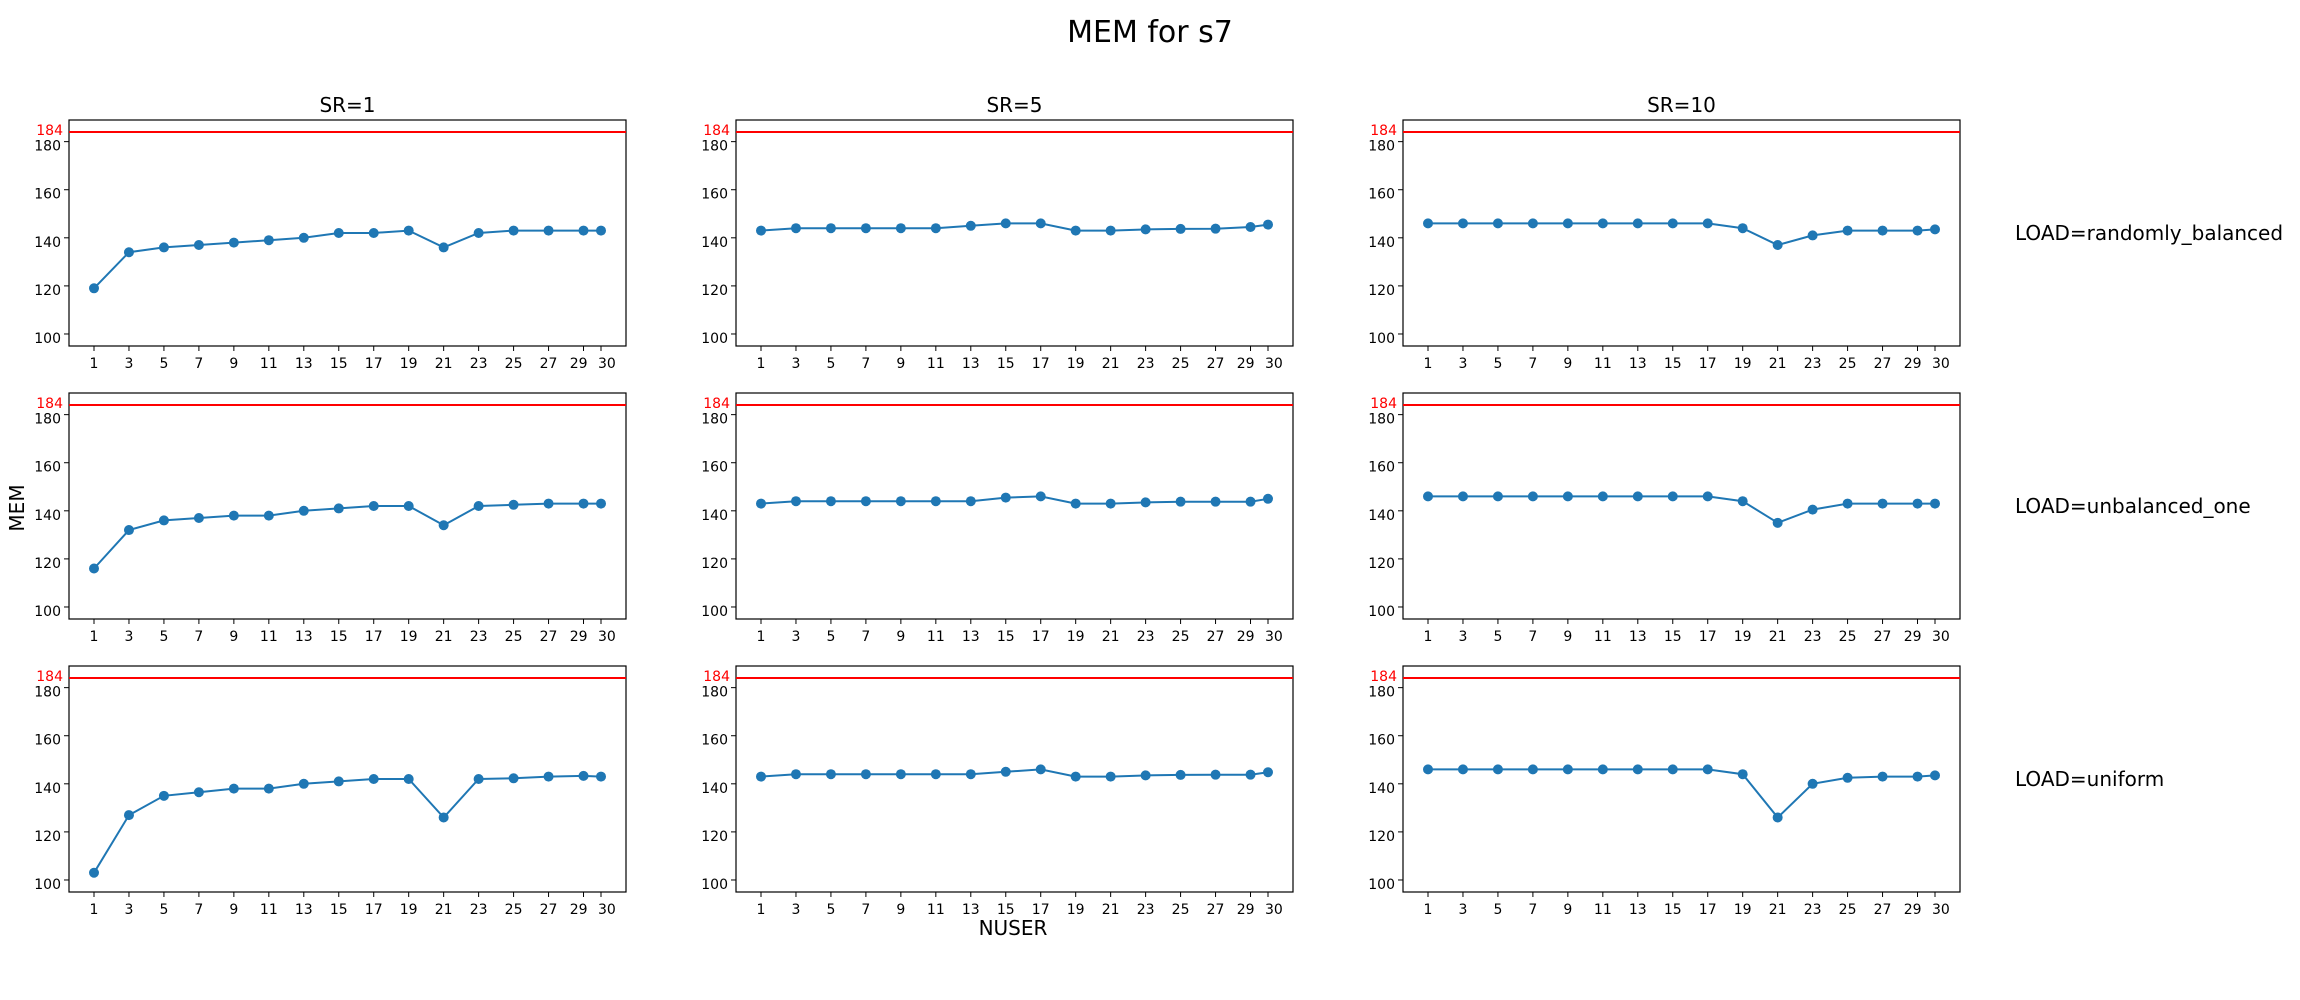  What do you see at coordinates (2133, 506) in the screenshot?
I see `row-label: LOAD=unbalanced_one` at bounding box center [2133, 506].